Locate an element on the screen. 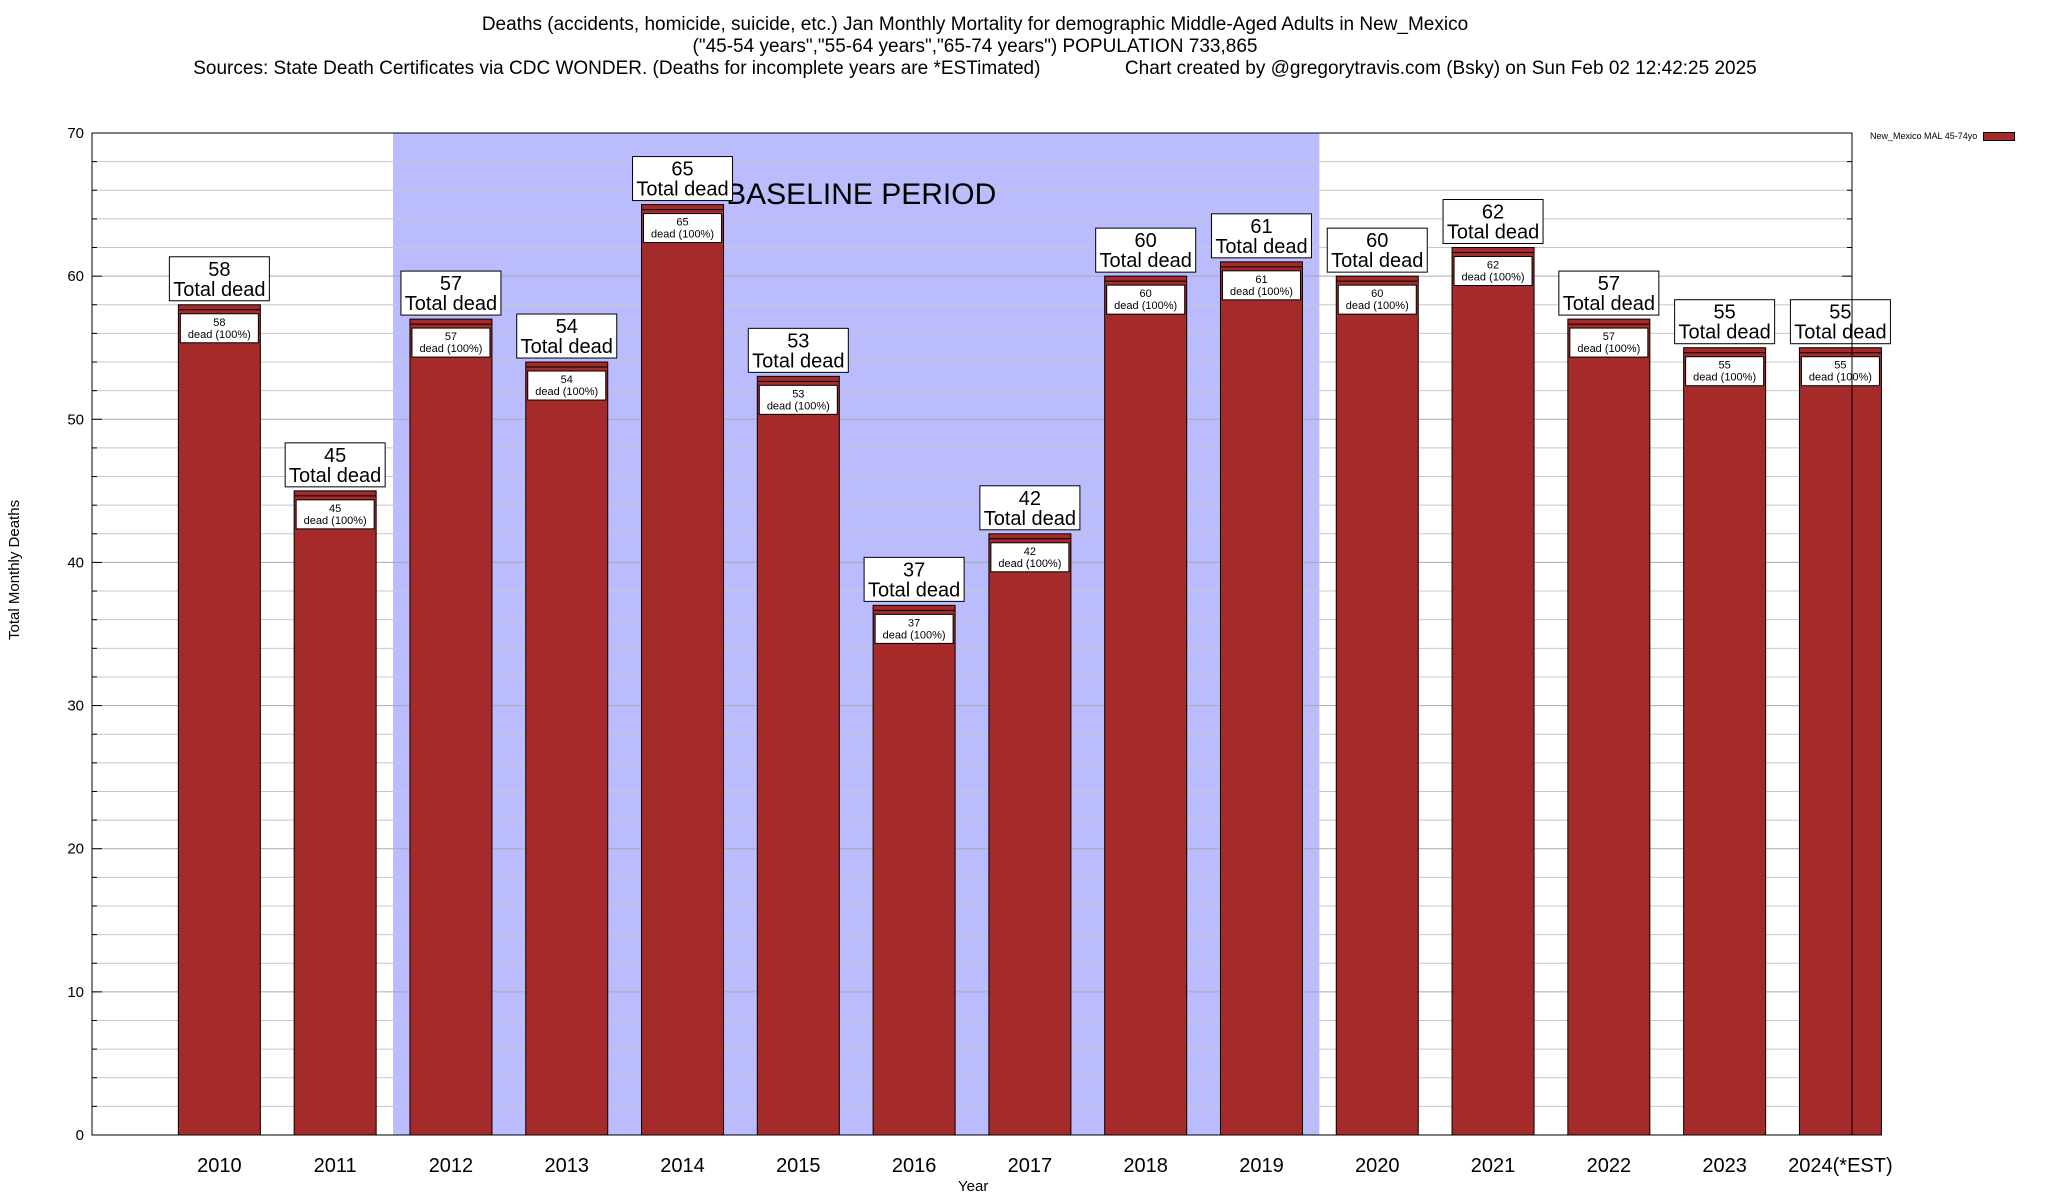 This screenshot has height=1200, width=2048. y-tick-label: 30 is located at coordinates (75, 706).